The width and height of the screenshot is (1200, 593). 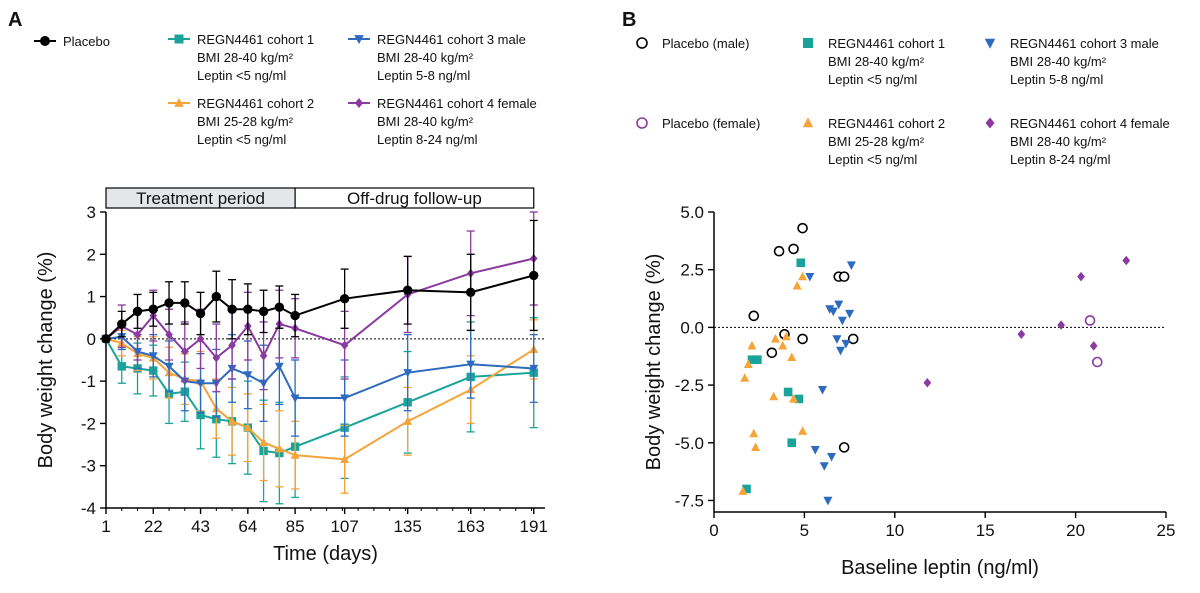 I want to click on y-tick-label: 0, so click(x=91, y=339).